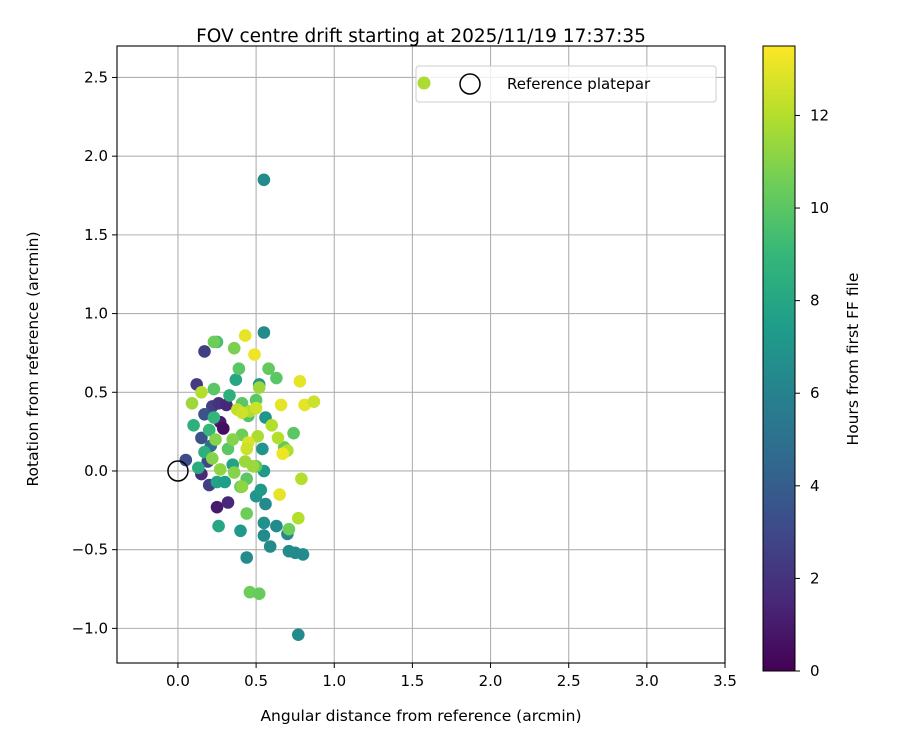 Image resolution: width=900 pixels, height=750 pixels. I want to click on y-tick-label: 1.5, so click(96, 235).